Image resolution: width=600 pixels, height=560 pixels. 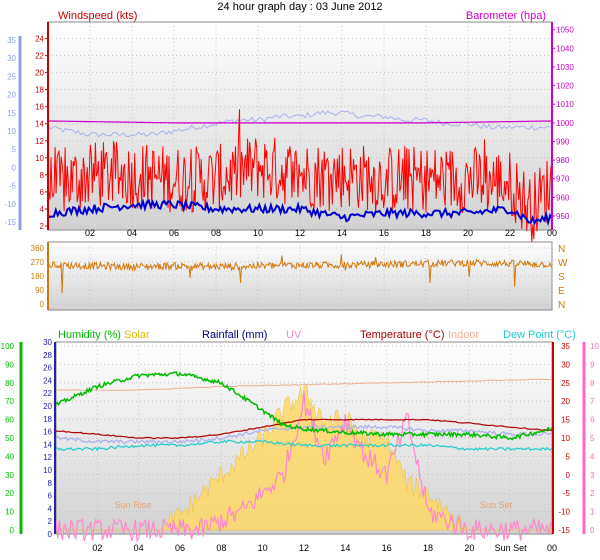 I want to click on outer-tick-label: 35, so click(x=11, y=40).